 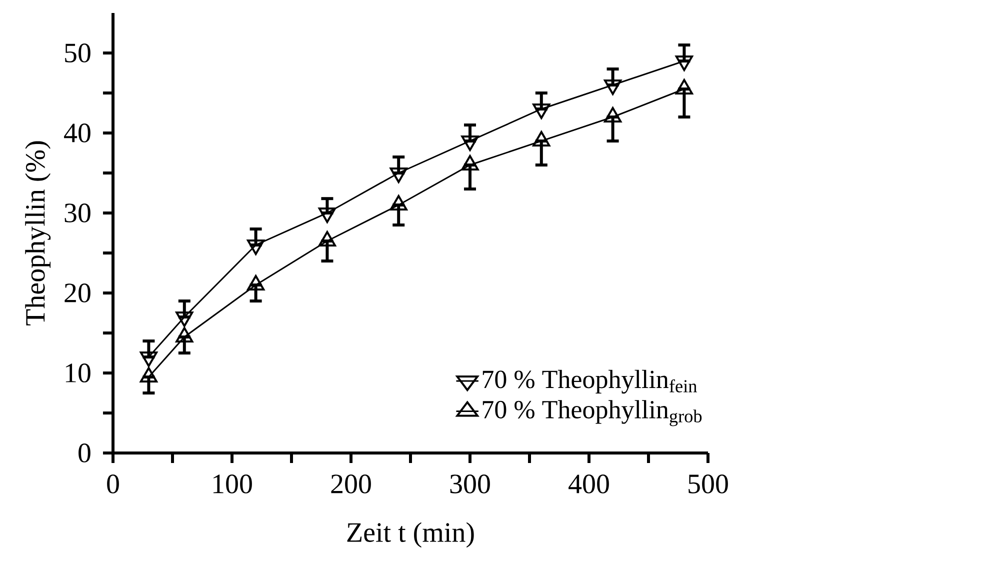 I want to click on y-tick-label: 10, so click(x=78, y=373).